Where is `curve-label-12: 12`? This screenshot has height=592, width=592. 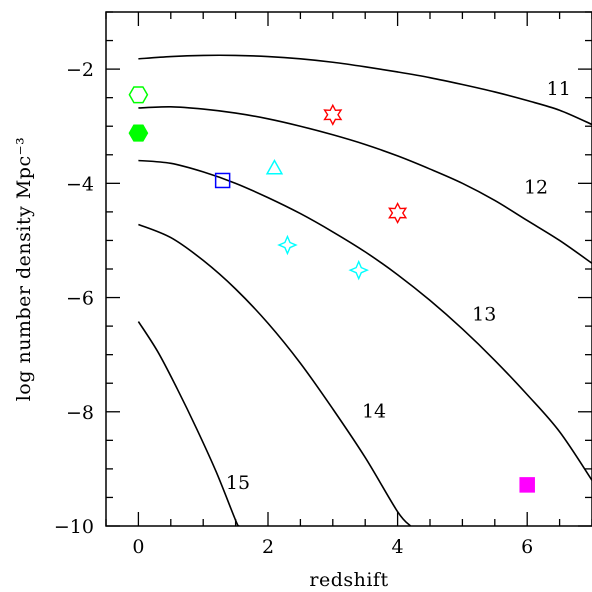 curve-label-12: 12 is located at coordinates (536, 188).